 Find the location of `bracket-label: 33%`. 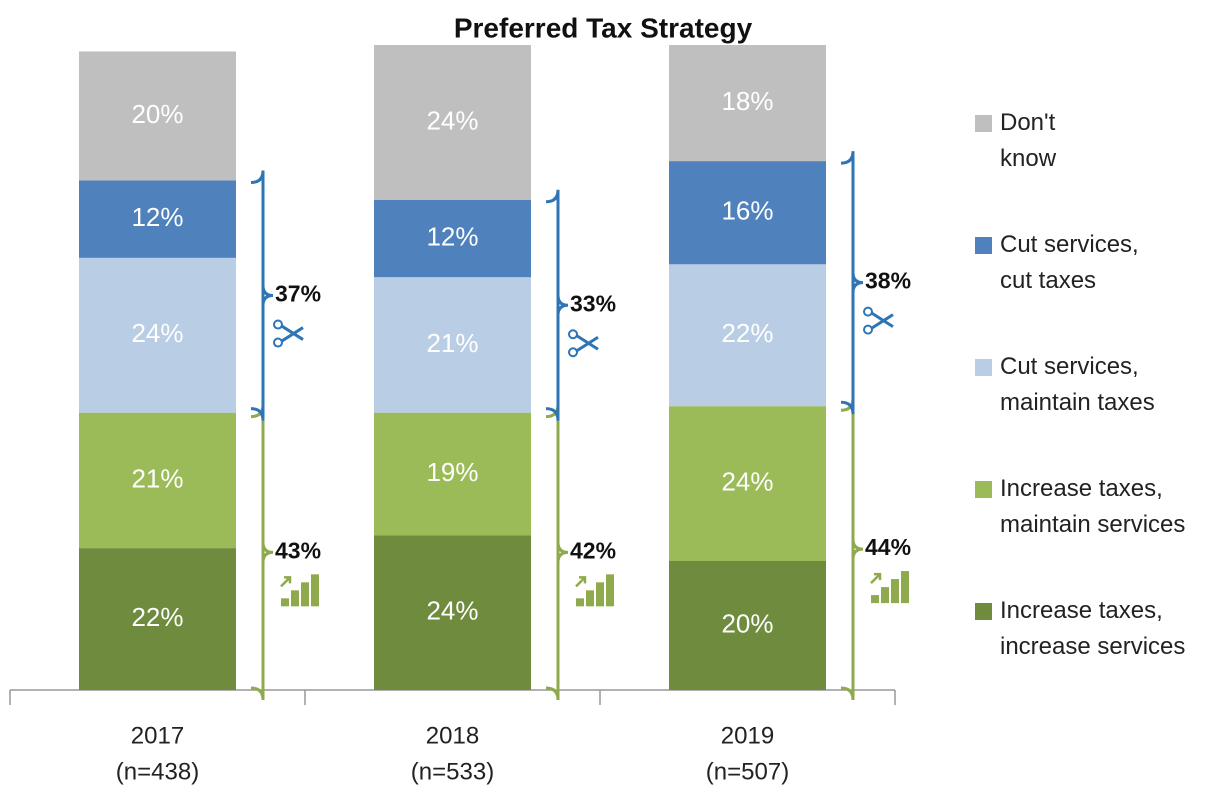

bracket-label: 33% is located at coordinates (593, 303).